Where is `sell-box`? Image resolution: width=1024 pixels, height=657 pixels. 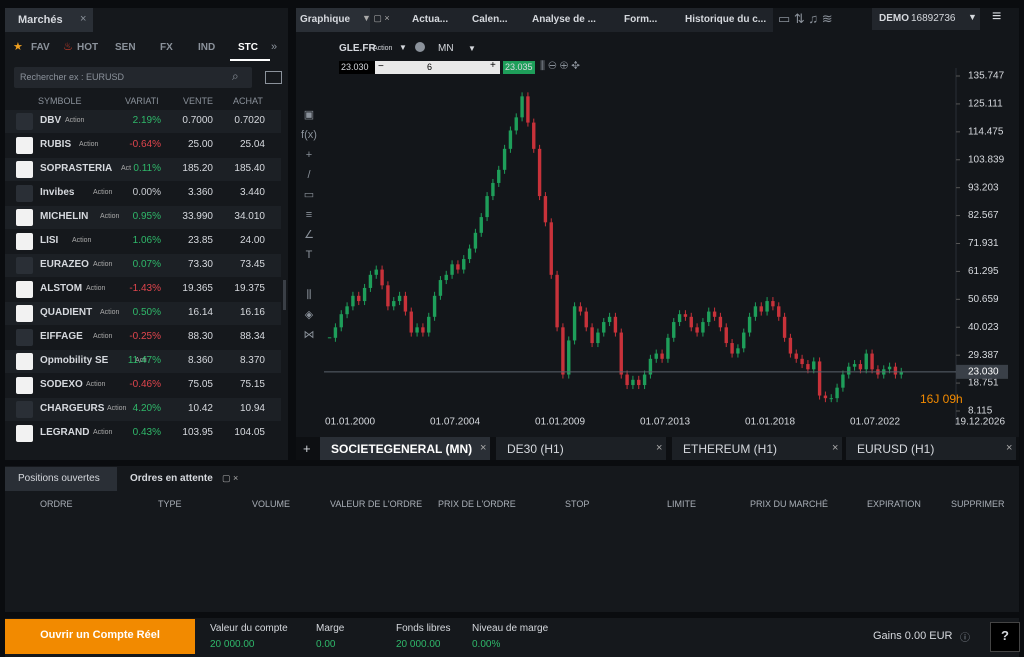 sell-box is located at coordinates (357, 67).